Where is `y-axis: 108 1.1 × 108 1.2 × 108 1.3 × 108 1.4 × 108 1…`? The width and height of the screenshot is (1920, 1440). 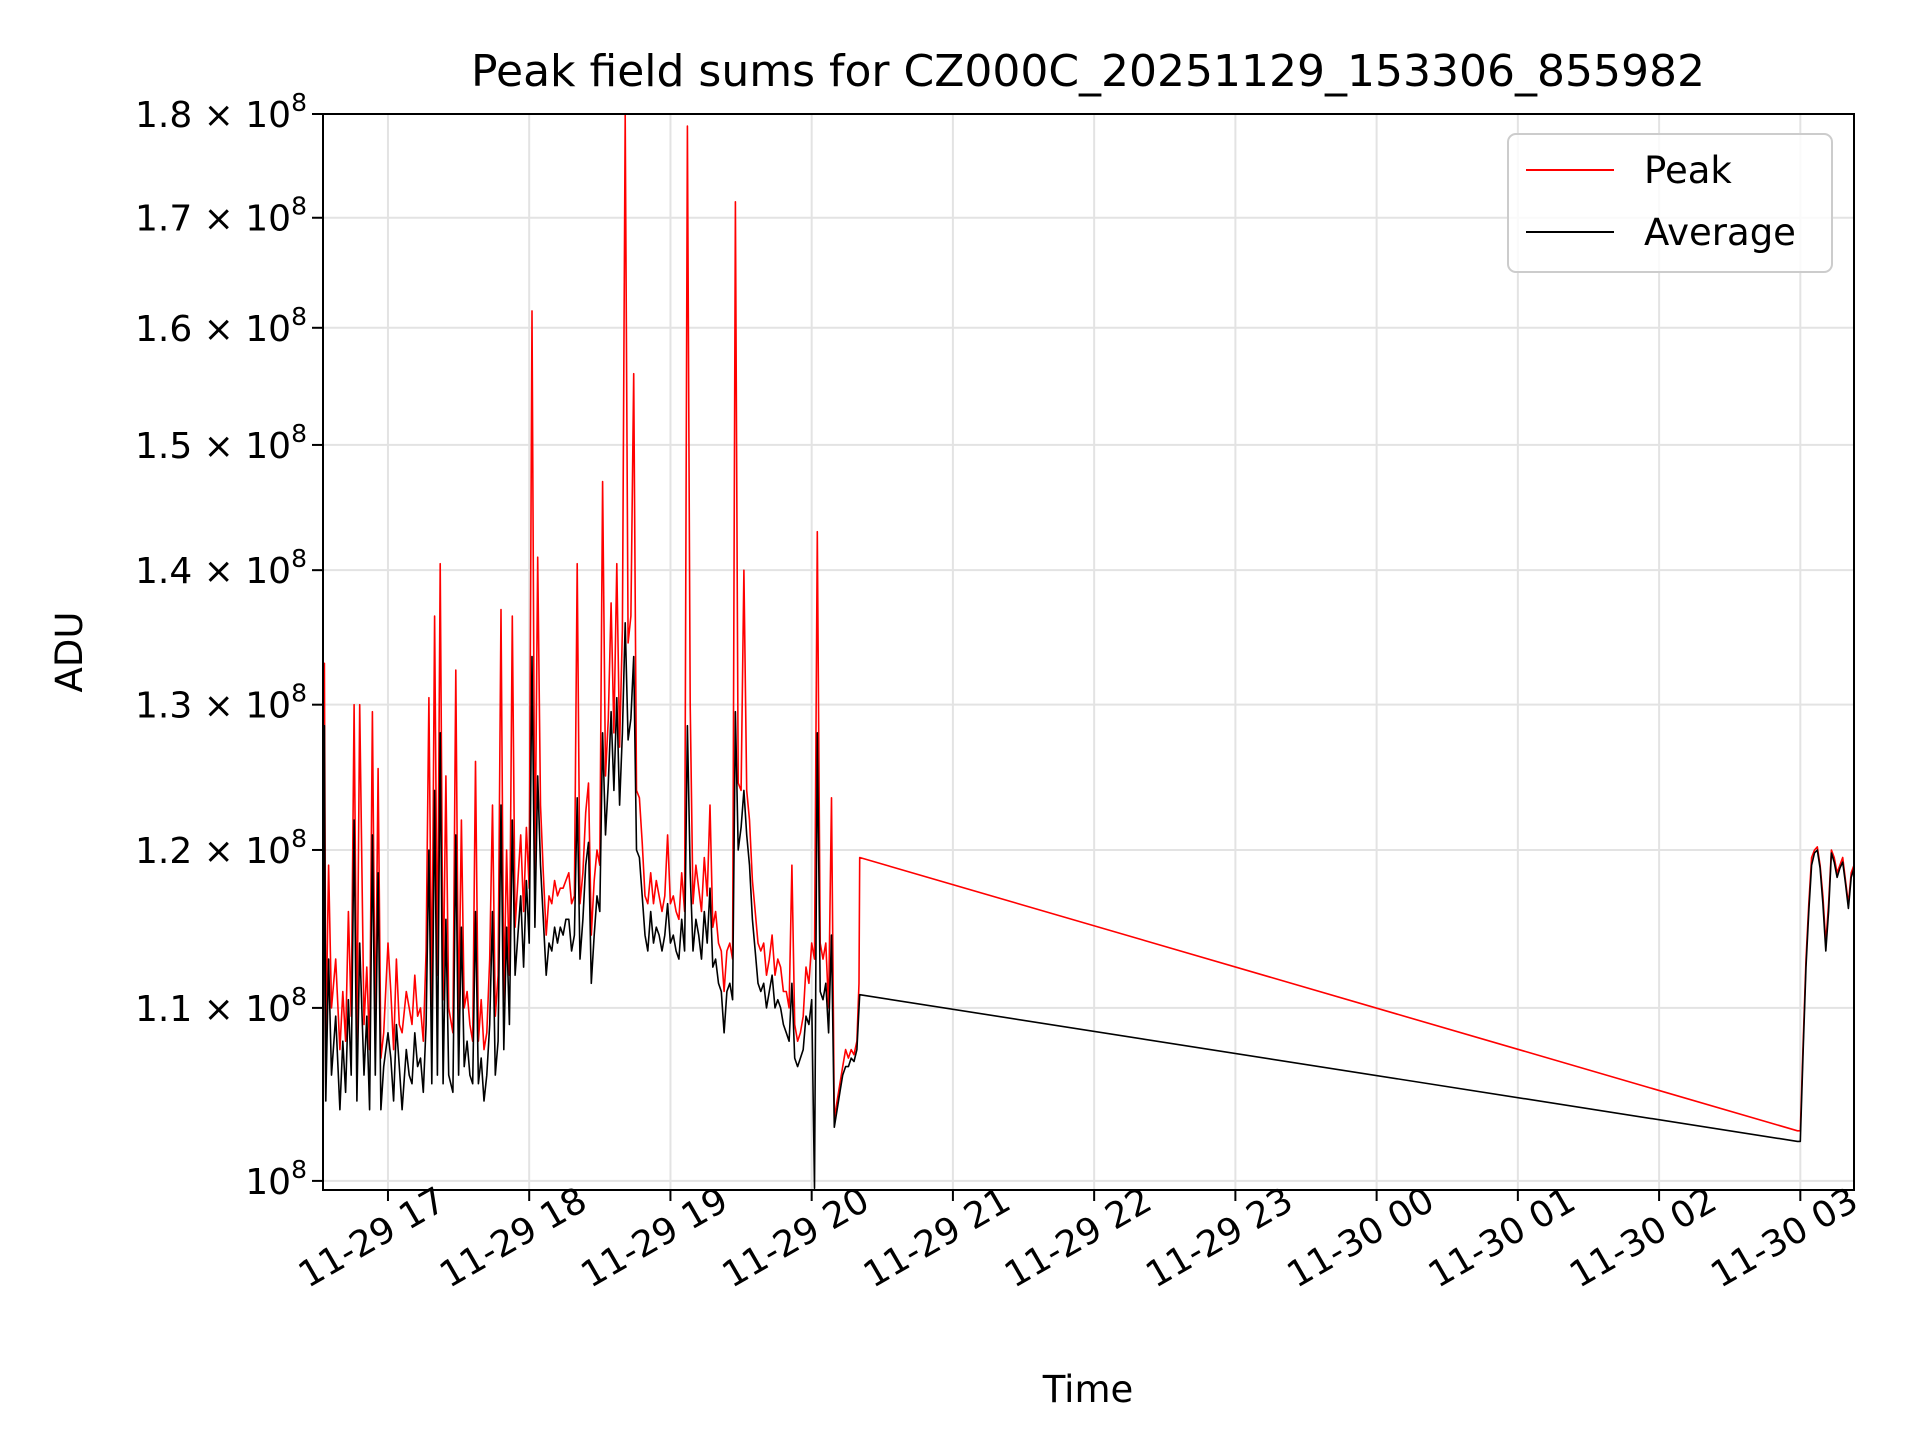
y-axis: 108 1.1 × 108 1.2 × 108 1.3 × 108 1.4 × 108 1… is located at coordinates (229, 645).